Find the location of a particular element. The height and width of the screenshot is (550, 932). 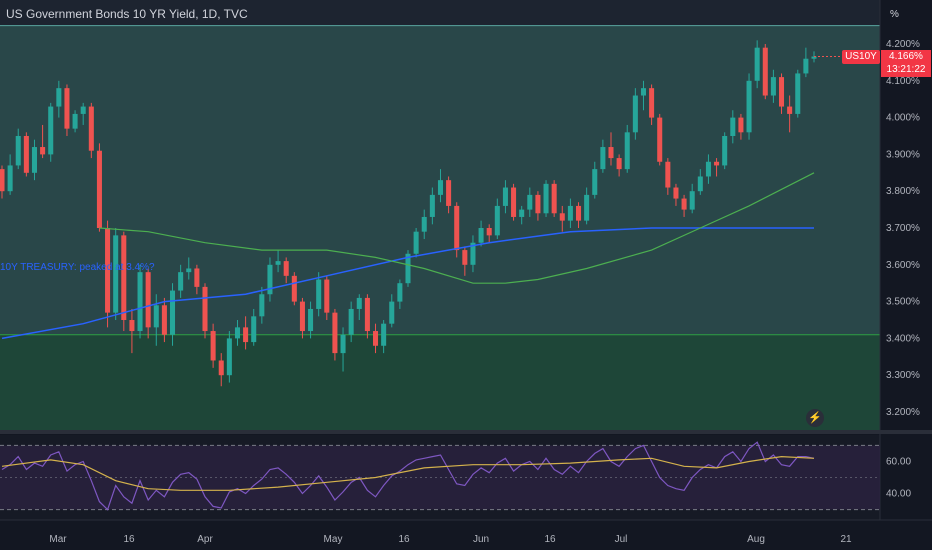

rsi-tick-label: 40.00 is located at coordinates (898, 494).